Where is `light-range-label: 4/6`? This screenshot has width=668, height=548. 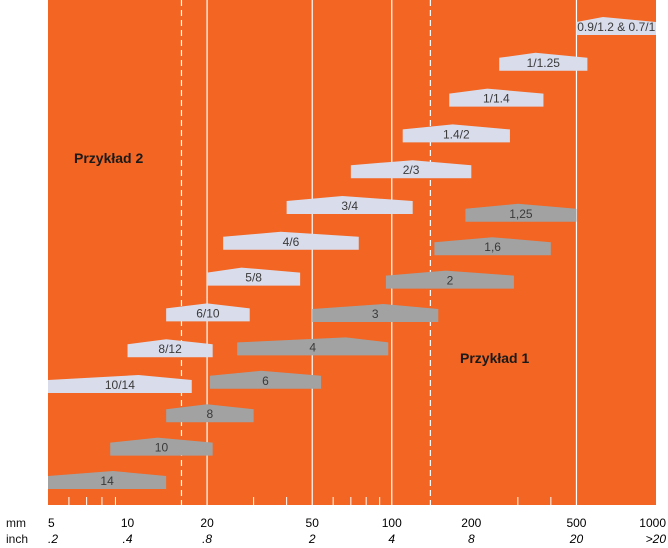 light-range-label: 4/6 is located at coordinates (291, 242).